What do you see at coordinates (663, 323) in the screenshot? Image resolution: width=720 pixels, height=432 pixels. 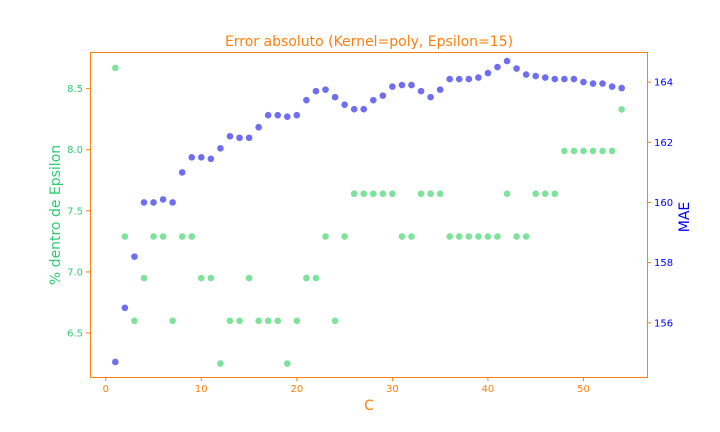 I see `right-tick-label: 156` at bounding box center [663, 323].